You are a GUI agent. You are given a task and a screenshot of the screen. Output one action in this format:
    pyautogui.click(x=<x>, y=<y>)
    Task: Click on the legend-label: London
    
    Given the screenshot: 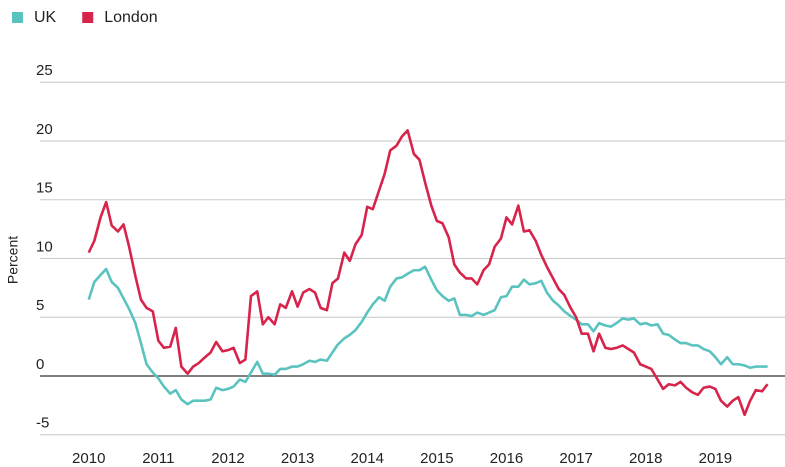 What is the action you would take?
    pyautogui.click(x=130, y=17)
    